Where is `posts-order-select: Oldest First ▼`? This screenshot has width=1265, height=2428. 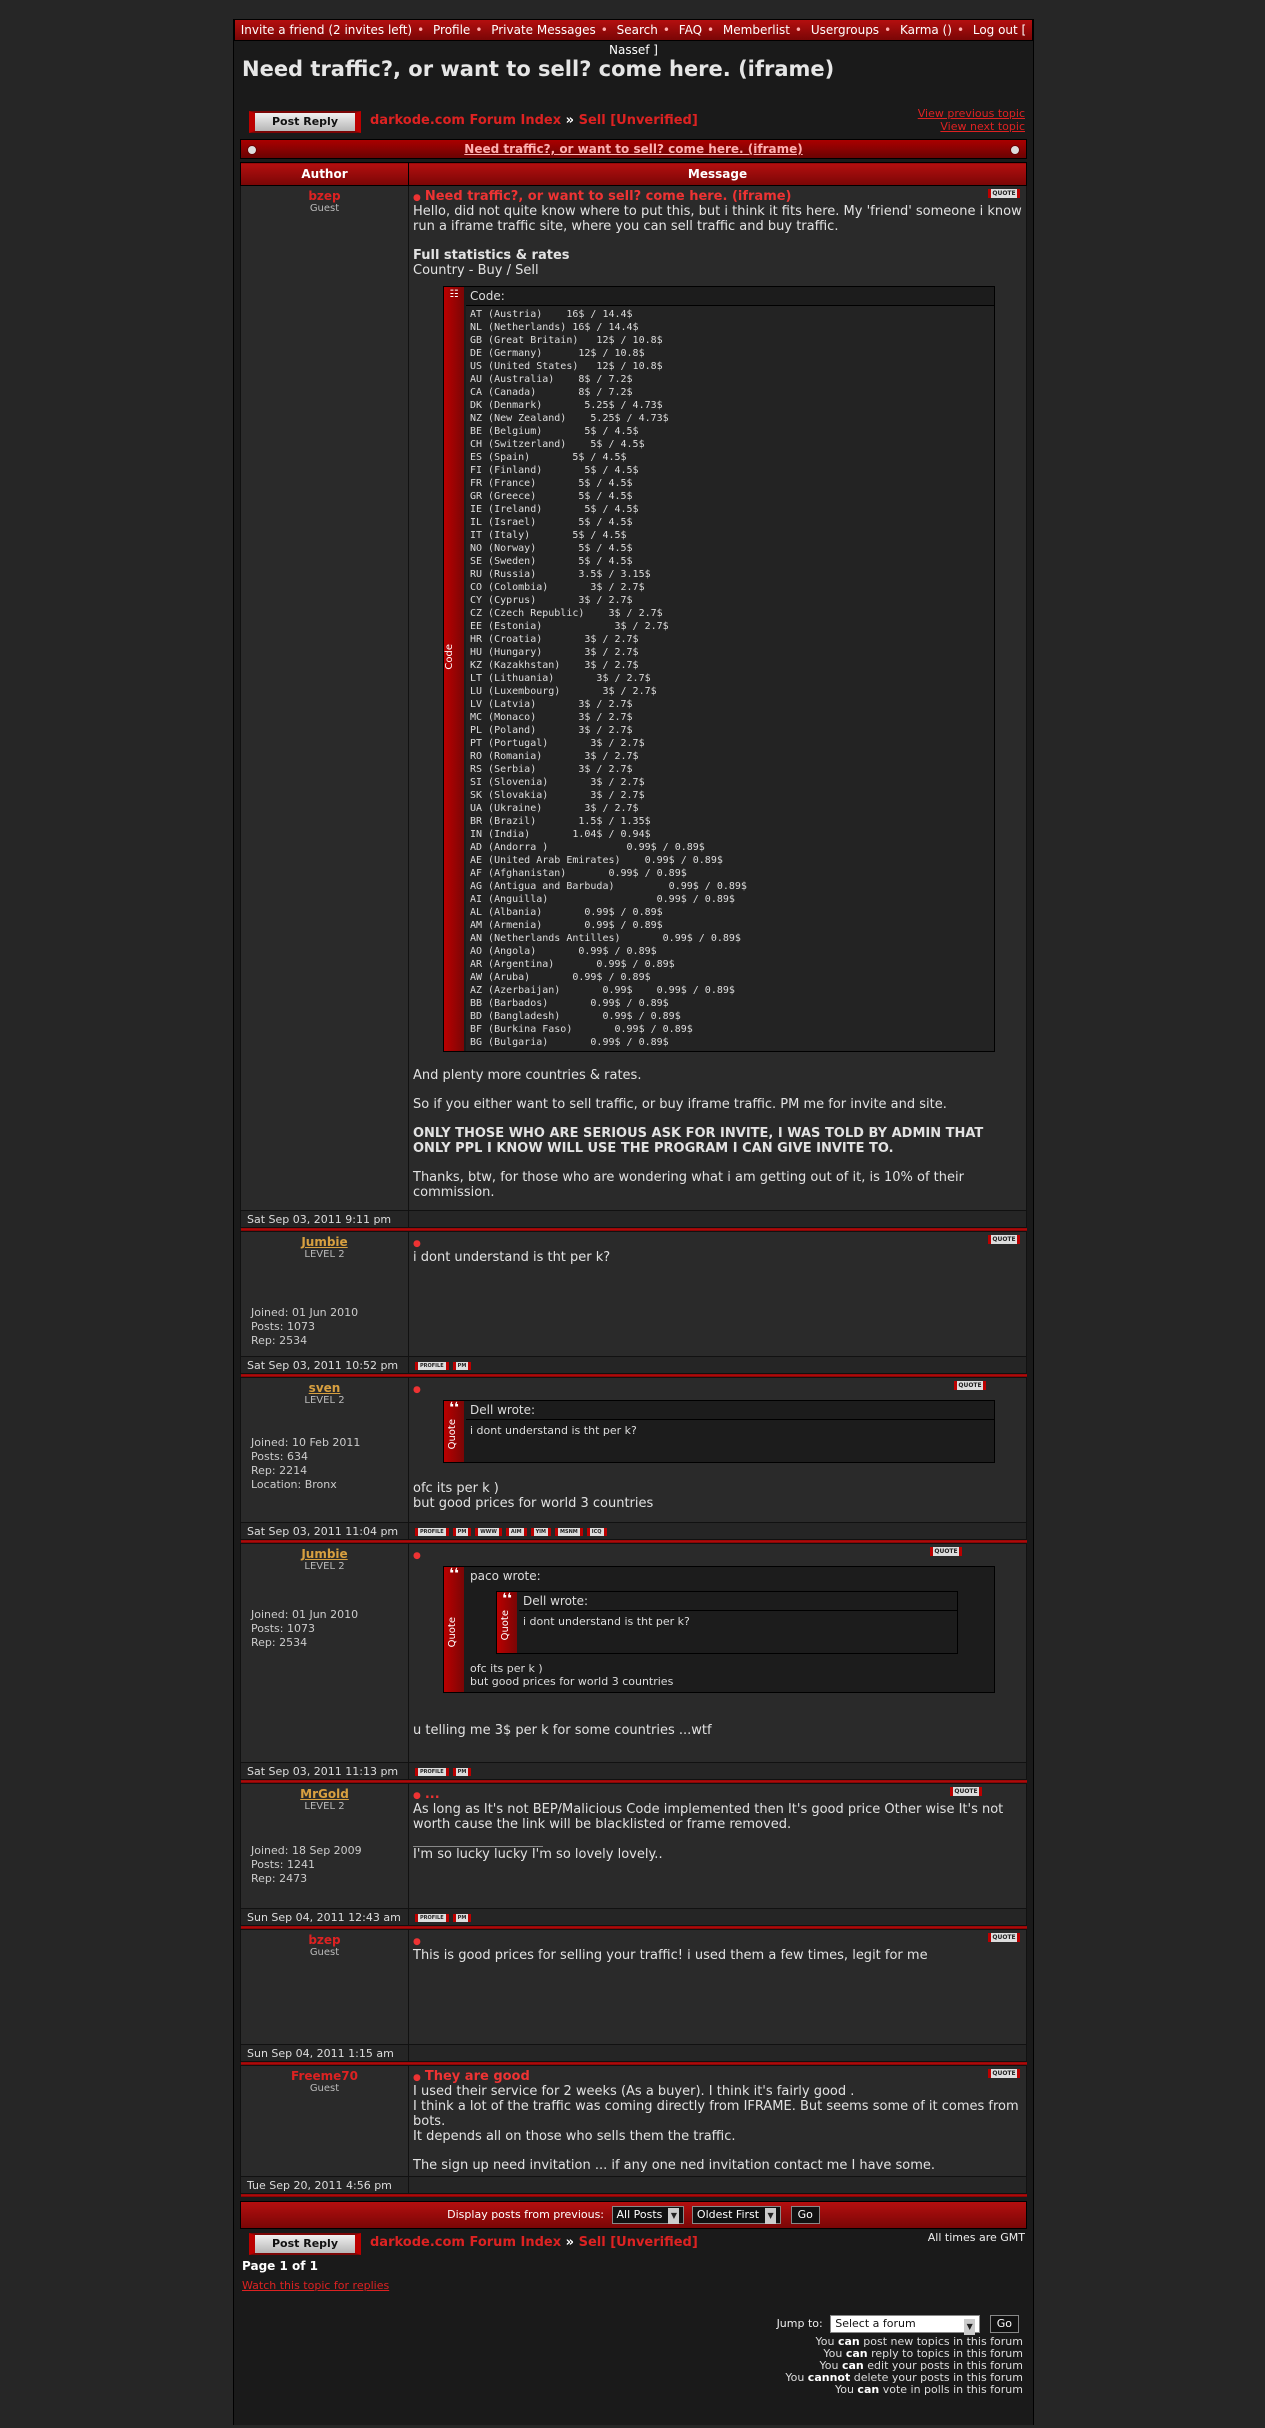 posts-order-select: Oldest First ▼ is located at coordinates (736, 2215).